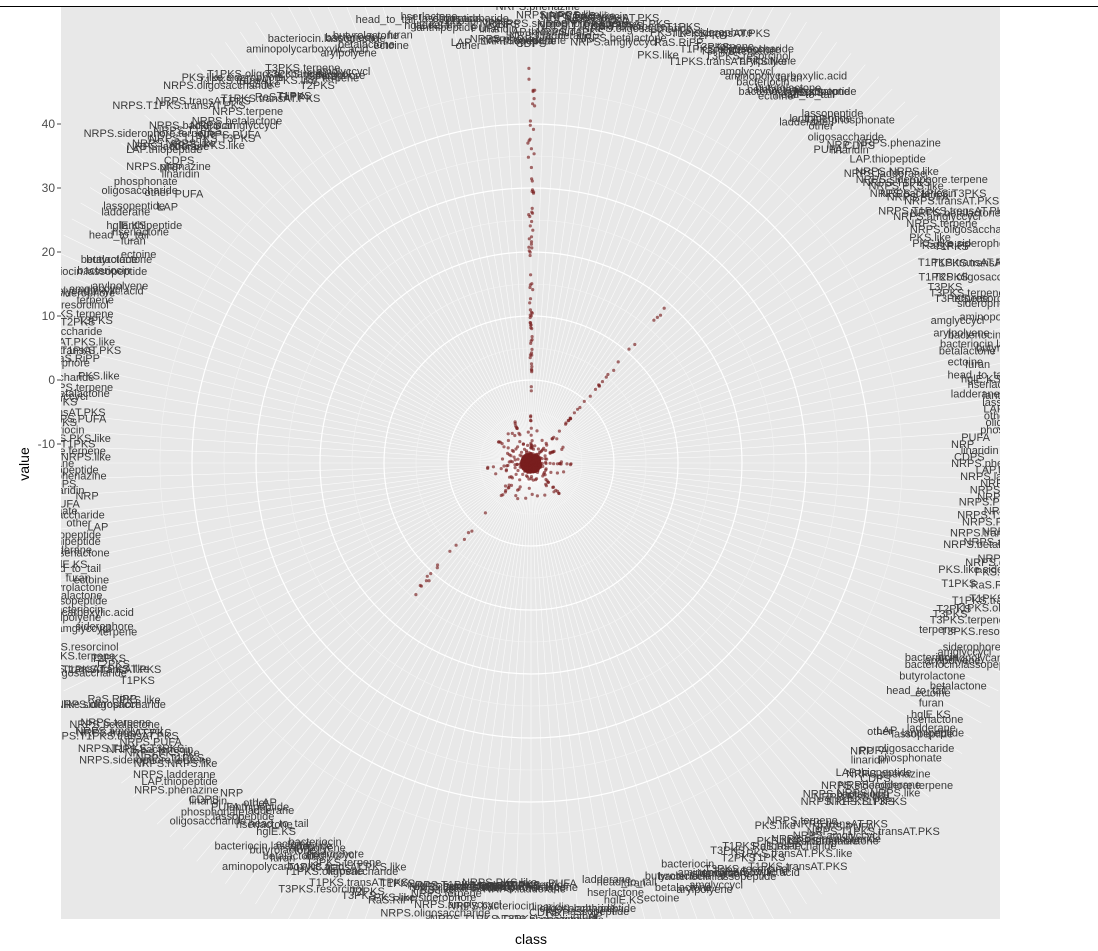 The height and width of the screenshot is (951, 1098). Describe the element at coordinates (397, 884) in the screenshot. I see `category-label: T1PKS` at that location.